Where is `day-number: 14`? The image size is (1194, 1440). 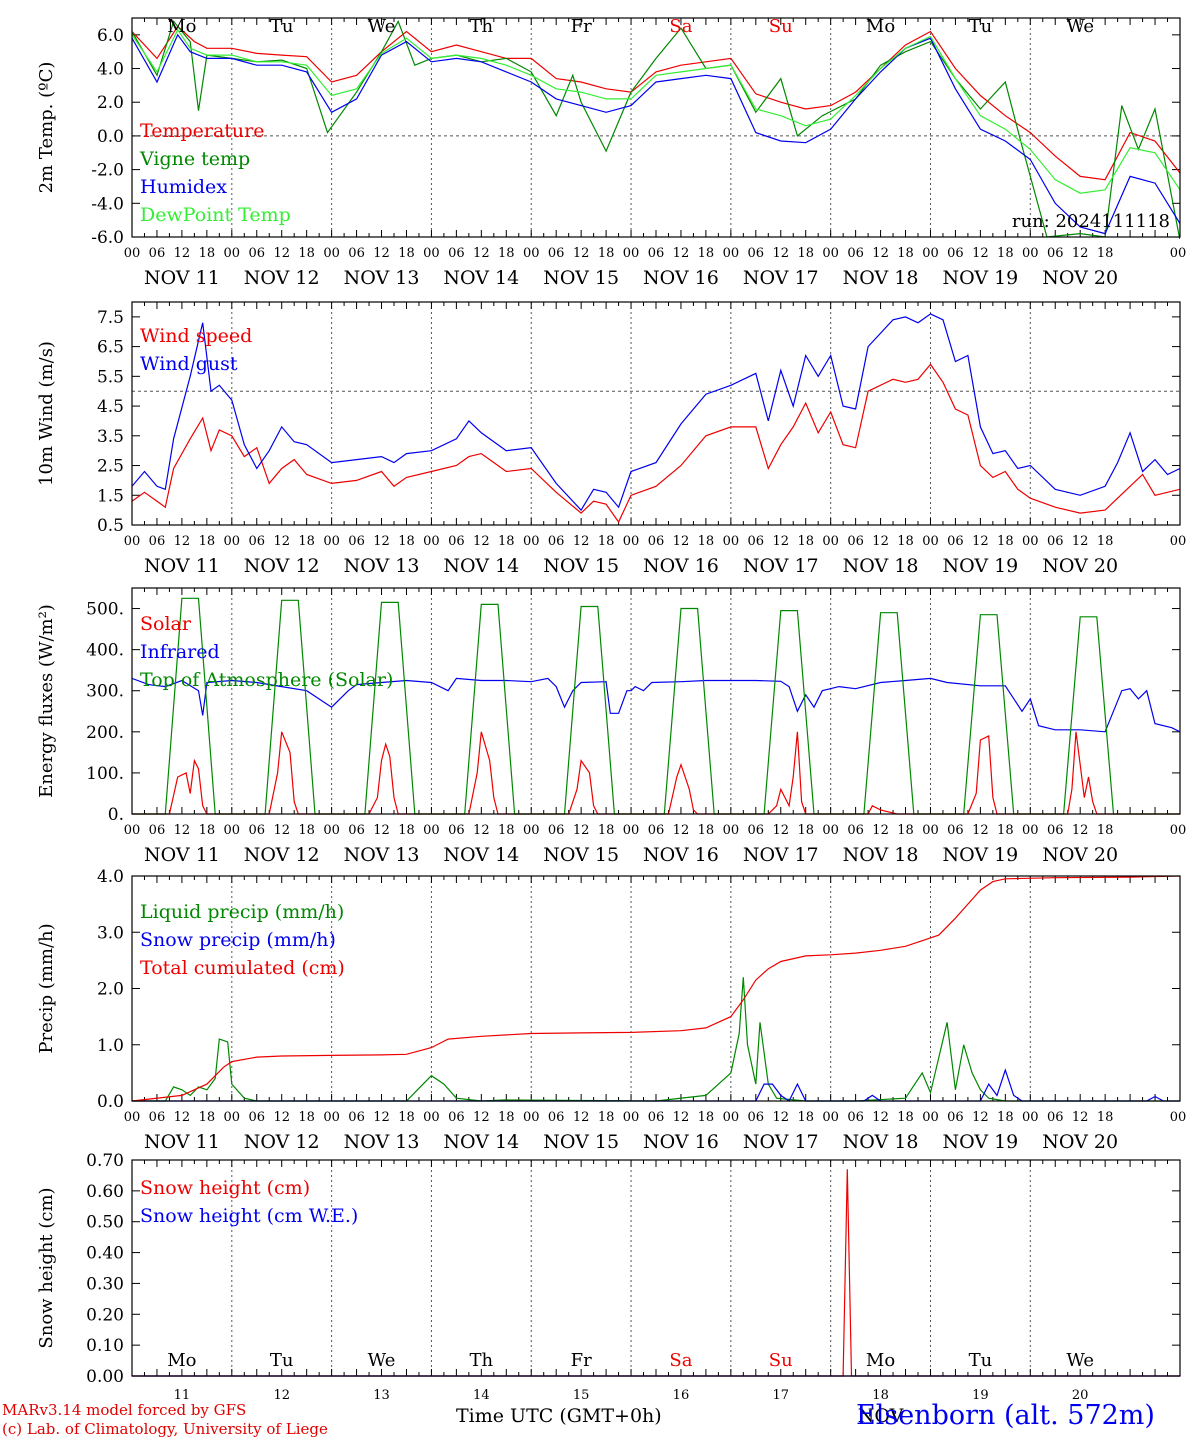 day-number: 14 is located at coordinates (481, 1395).